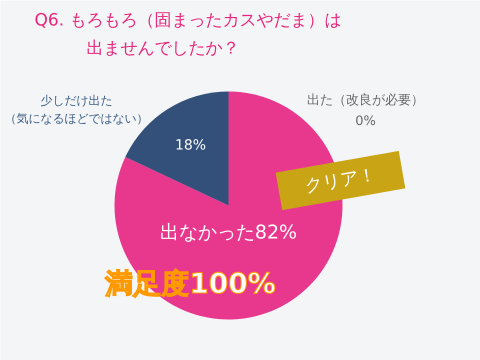  I want to click on category-label: 出た（改良が必要）, so click(365, 100).